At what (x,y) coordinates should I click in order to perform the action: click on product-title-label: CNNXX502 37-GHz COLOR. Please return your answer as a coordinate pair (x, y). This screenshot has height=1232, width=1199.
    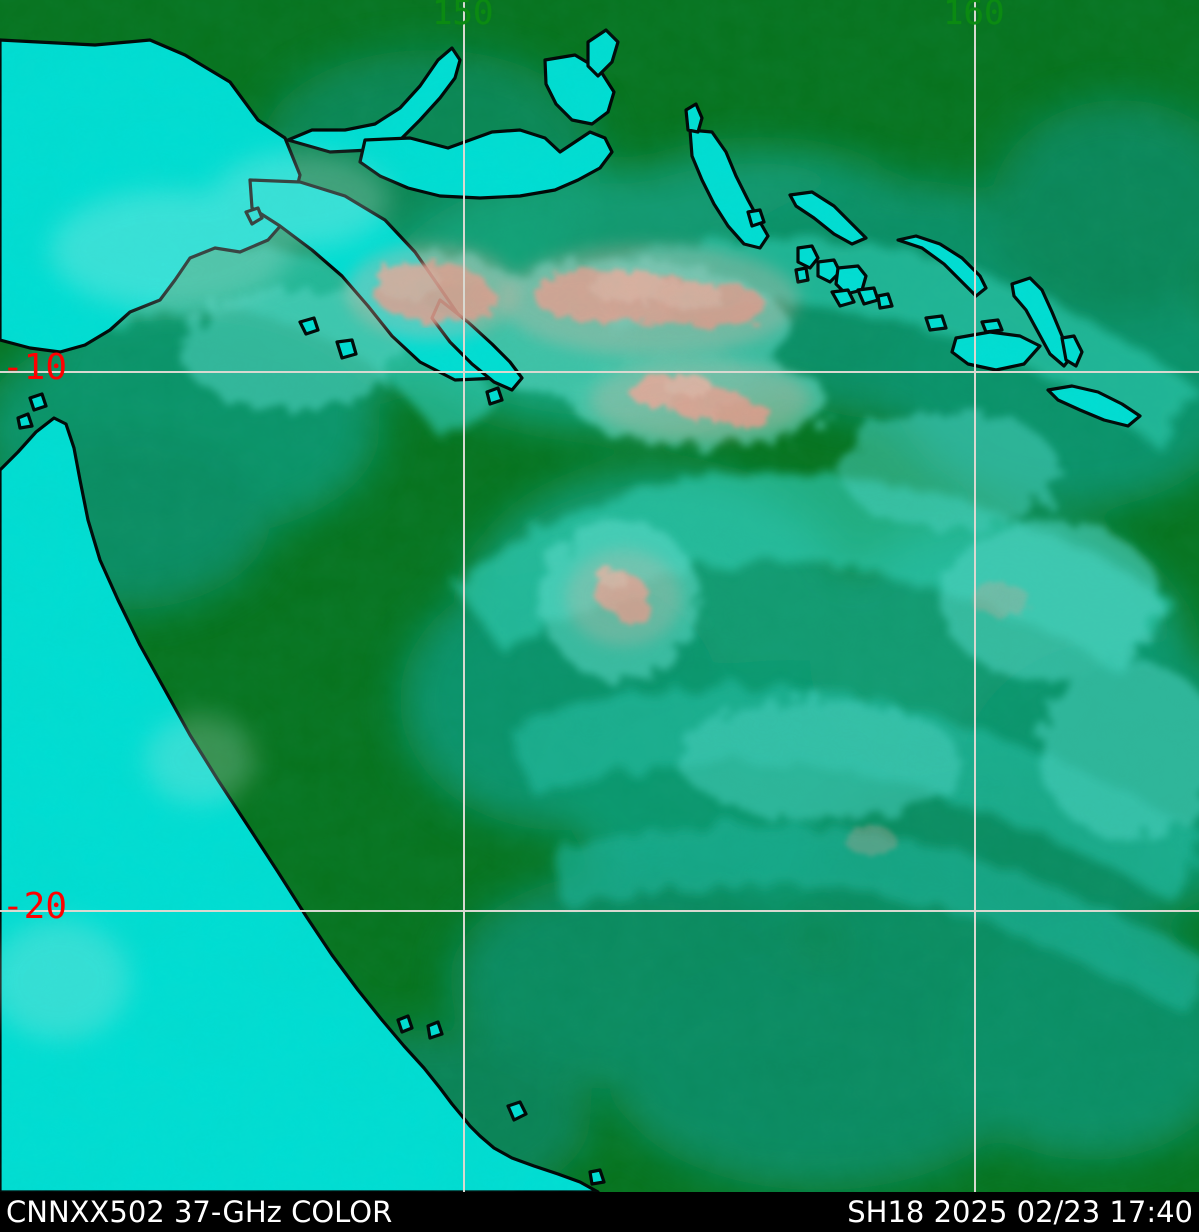
    Looking at the image, I should click on (199, 1211).